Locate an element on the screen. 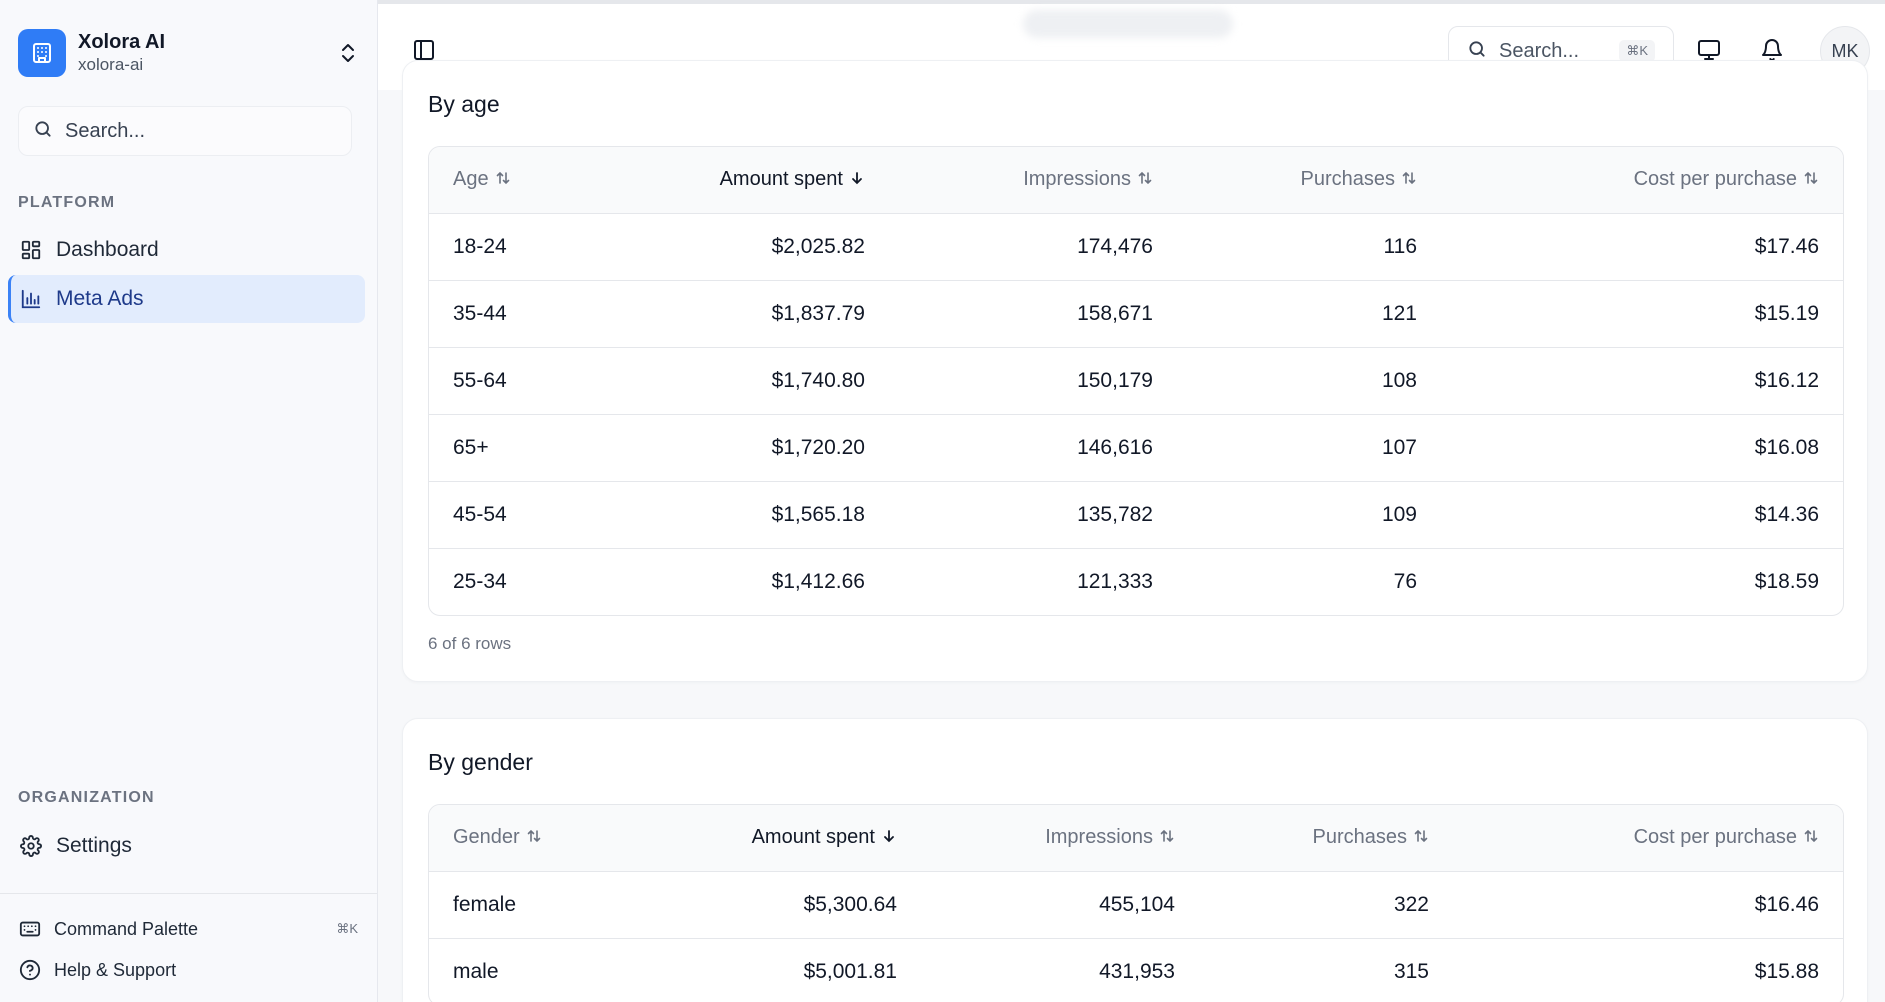 The height and width of the screenshot is (1002, 1885). cell-age: 25-34 is located at coordinates (480, 581).